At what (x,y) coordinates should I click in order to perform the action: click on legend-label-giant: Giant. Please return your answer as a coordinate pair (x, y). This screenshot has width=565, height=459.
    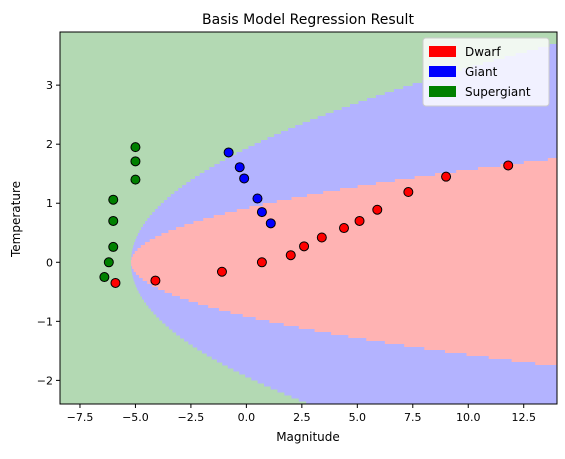
    Looking at the image, I should click on (481, 72).